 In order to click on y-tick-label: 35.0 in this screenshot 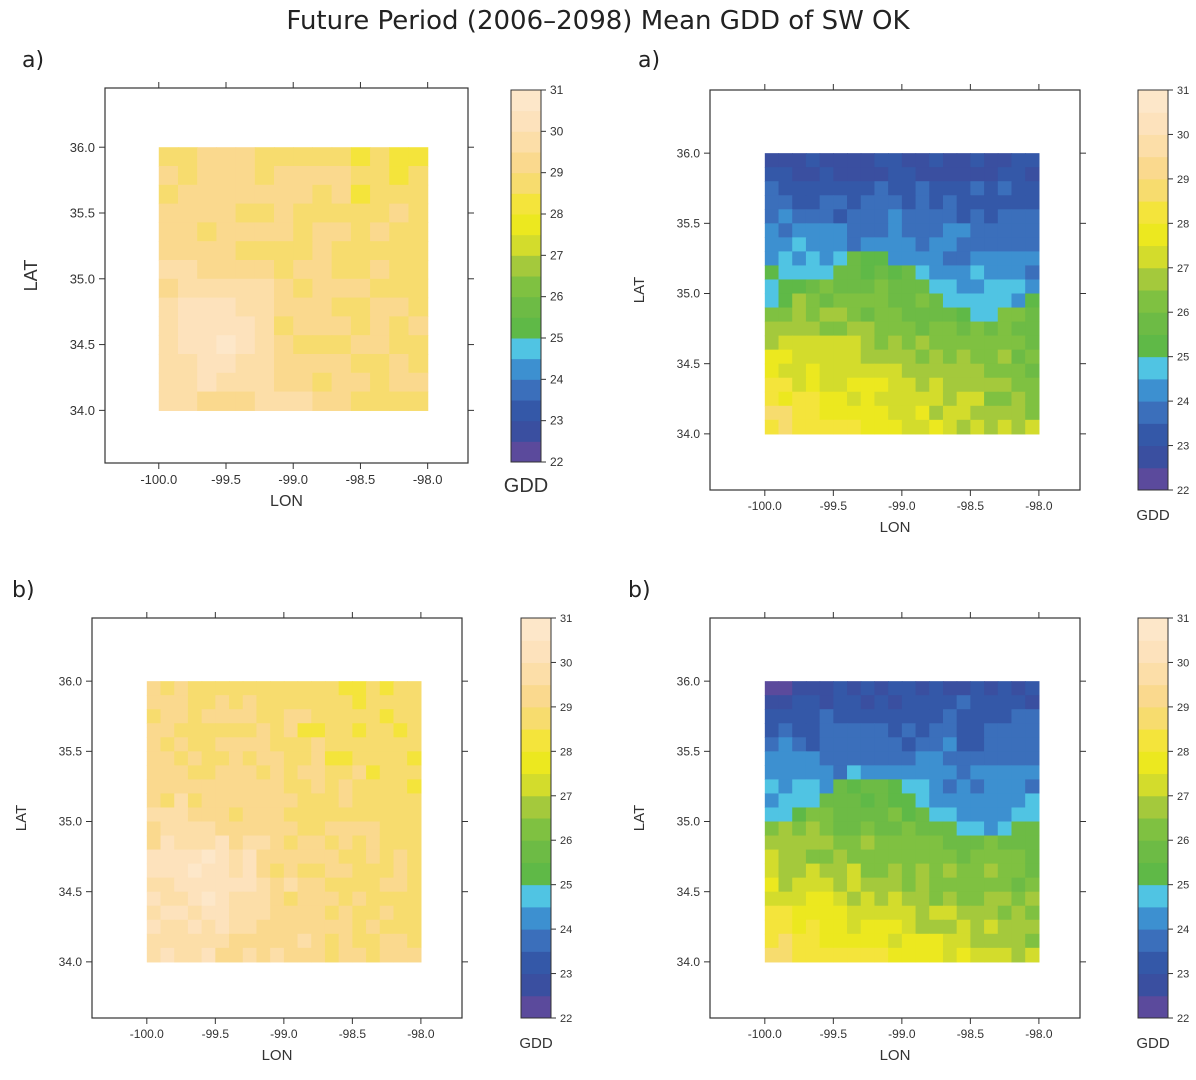, I will do `click(71, 822)`.